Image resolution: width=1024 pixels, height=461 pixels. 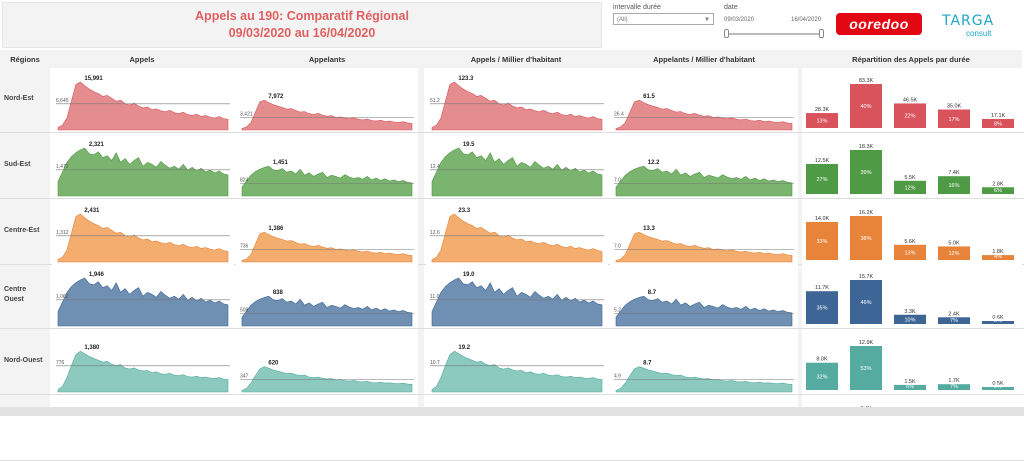 What do you see at coordinates (517, 401) in the screenshot?
I see `area-chart-appels-millier: 6.5` at bounding box center [517, 401].